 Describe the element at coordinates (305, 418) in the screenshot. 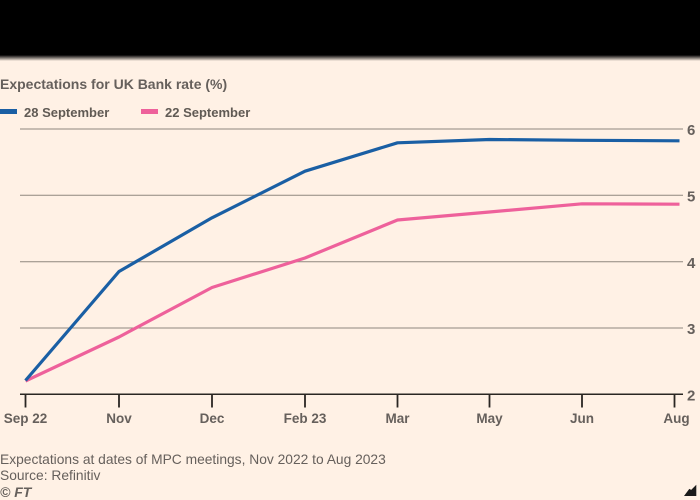

I see `svg-text: Feb 23` at that location.